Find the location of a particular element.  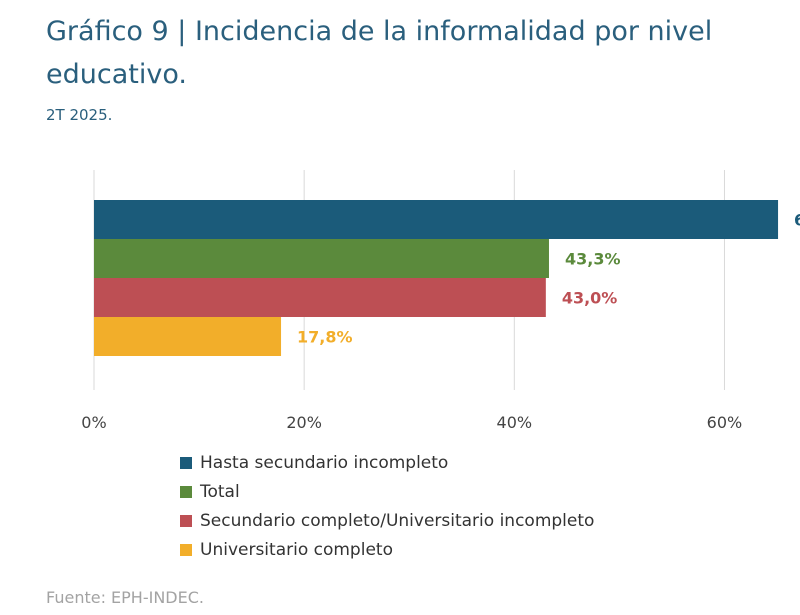

legend-label: Universitario completo is located at coordinates (296, 549).